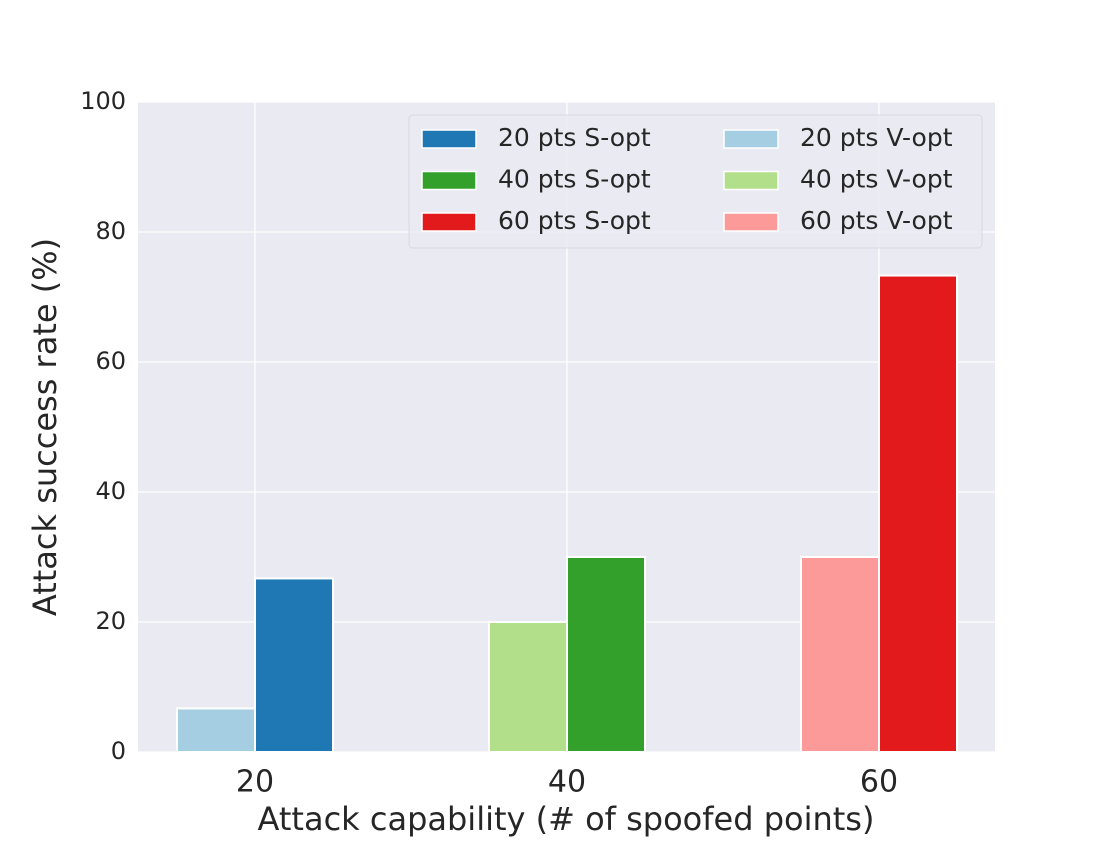  I want to click on y-tick-label: 20, so click(110, 621).